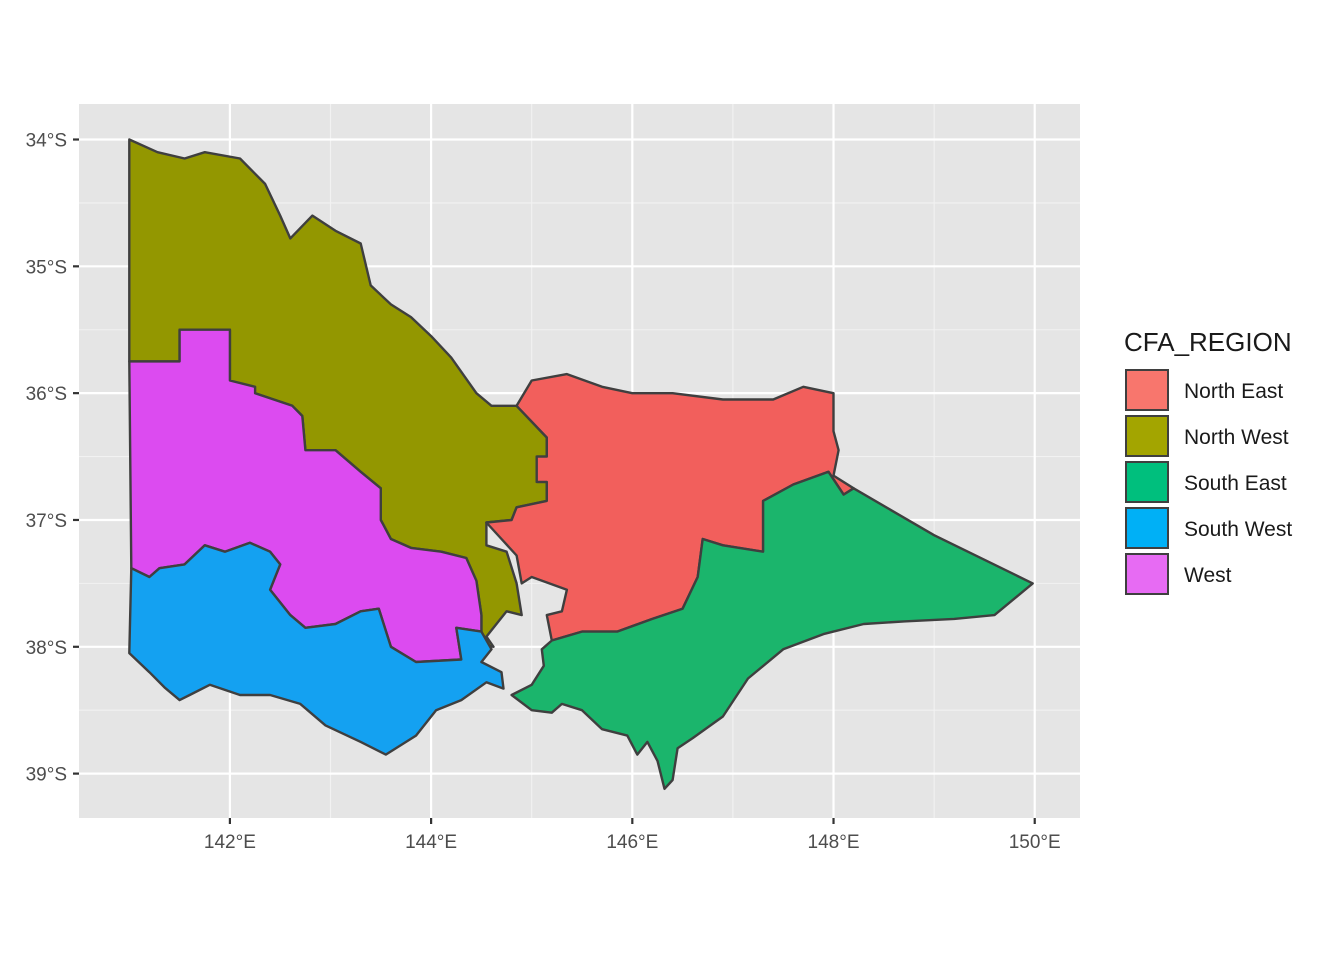 This screenshot has width=1344, height=960. What do you see at coordinates (1233, 391) in the screenshot?
I see `legend-label: North East` at bounding box center [1233, 391].